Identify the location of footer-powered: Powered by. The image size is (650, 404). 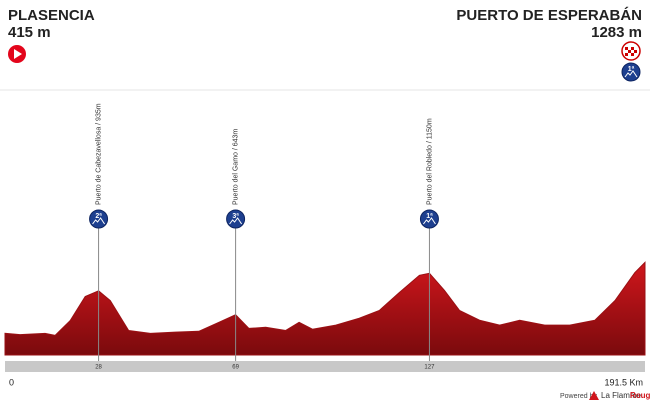
(578, 396).